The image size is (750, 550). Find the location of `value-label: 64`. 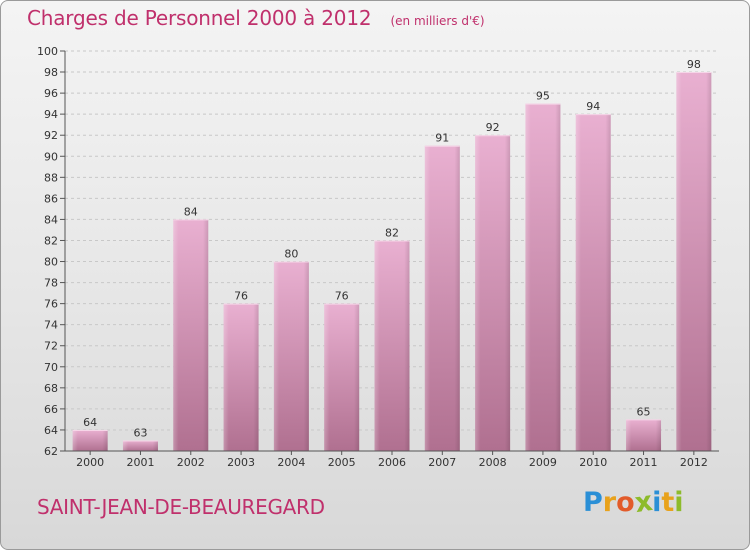

value-label: 64 is located at coordinates (90, 422).